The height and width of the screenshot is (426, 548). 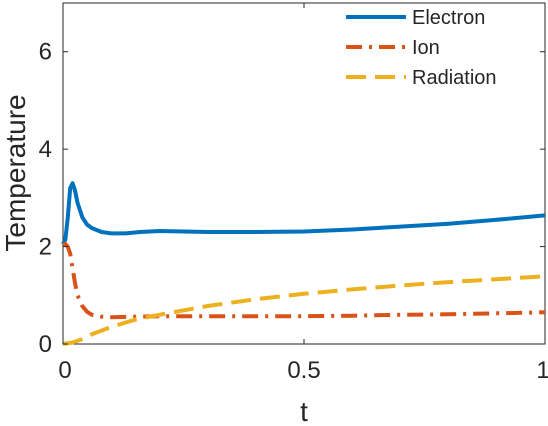 I want to click on series-line-radiation, so click(x=304, y=310).